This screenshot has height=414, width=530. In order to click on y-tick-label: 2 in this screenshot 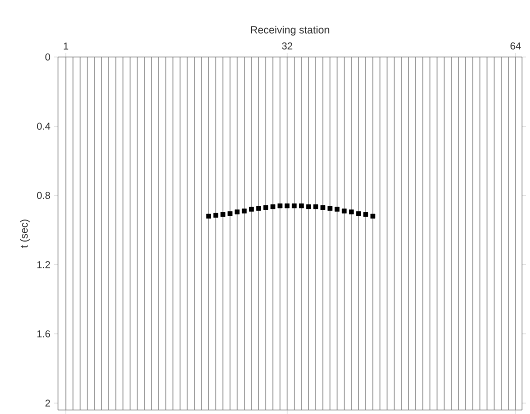, I will do `click(47, 403)`.